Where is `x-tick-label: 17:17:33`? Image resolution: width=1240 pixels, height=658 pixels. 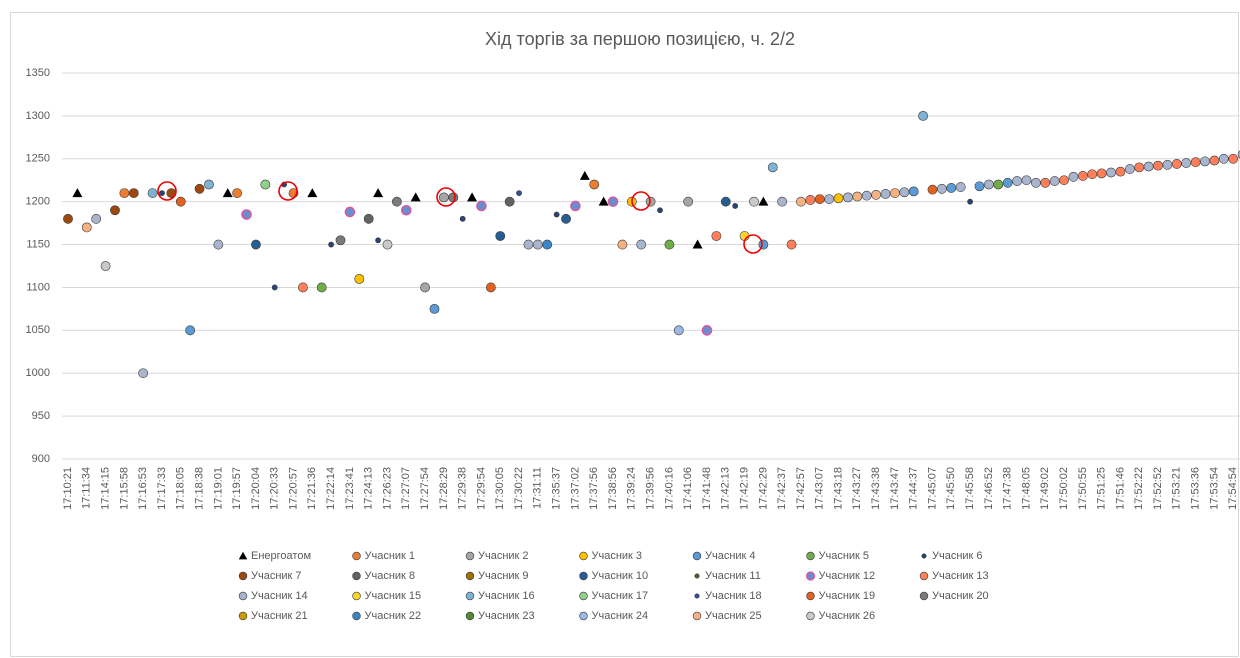 x-tick-label: 17:17:33 is located at coordinates (162, 488).